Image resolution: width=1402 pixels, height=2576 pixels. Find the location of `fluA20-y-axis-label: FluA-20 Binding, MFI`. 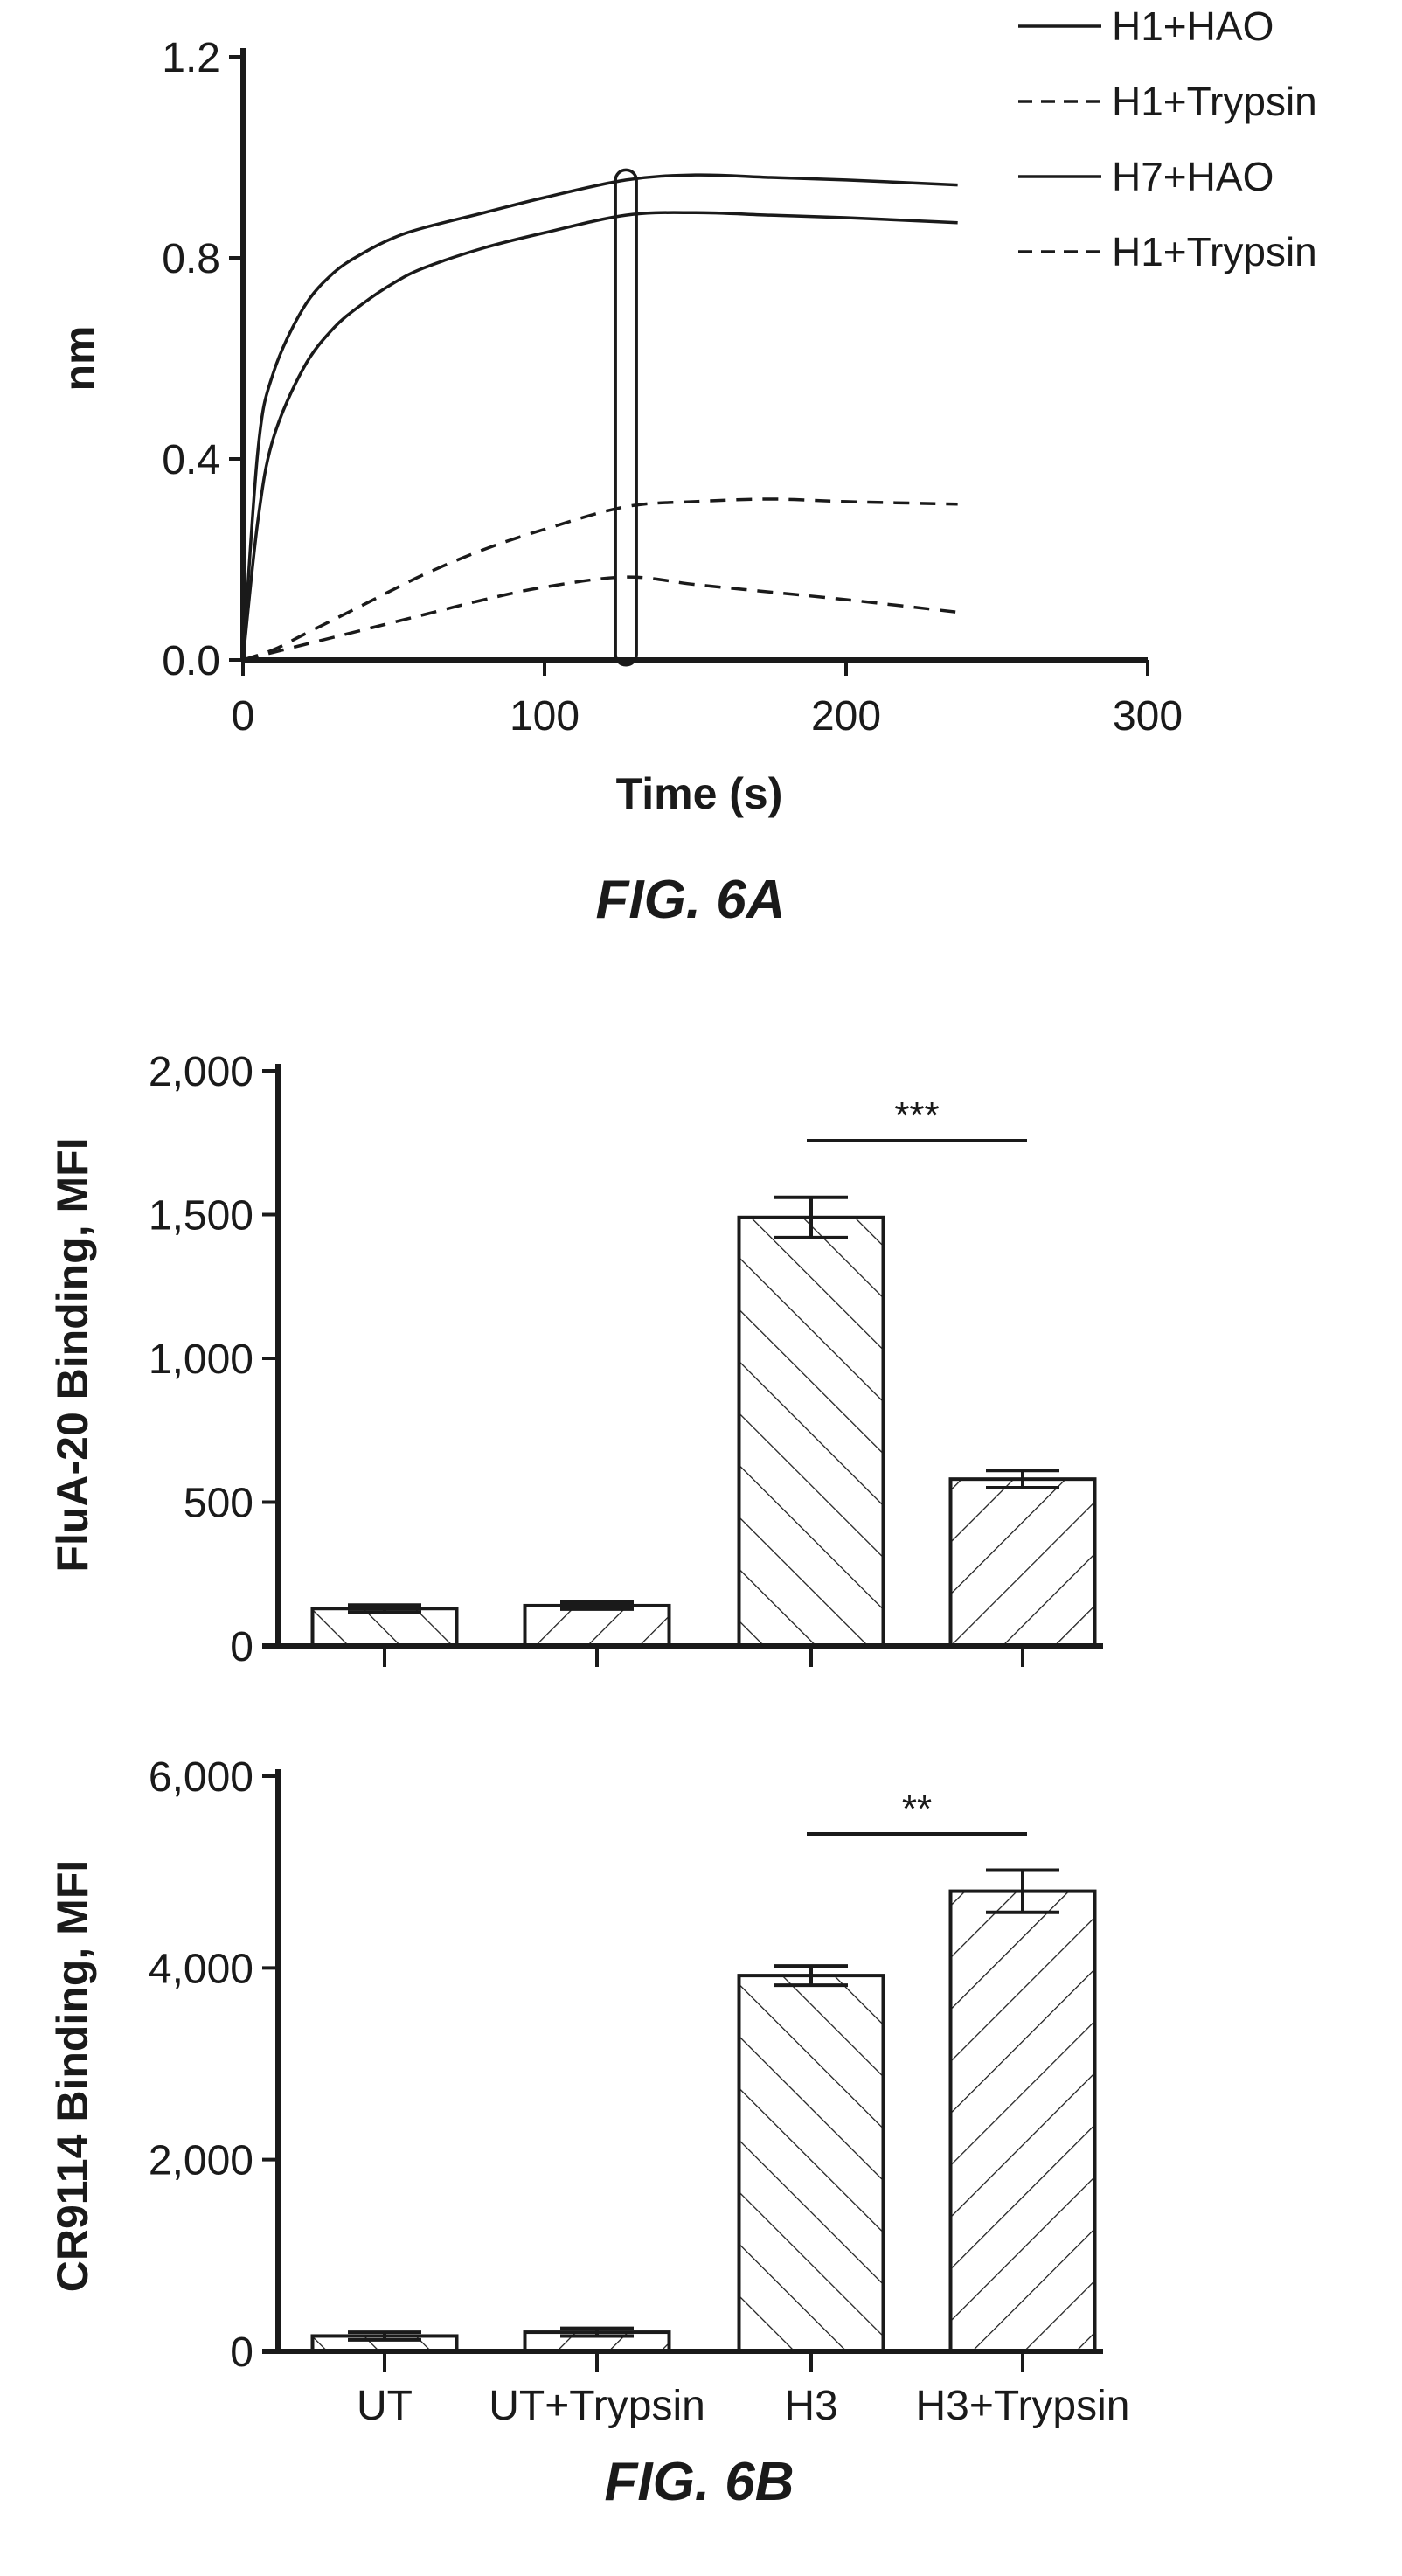

fluA20-y-axis-label: FluA-20 Binding, MFI is located at coordinates (72, 1354).